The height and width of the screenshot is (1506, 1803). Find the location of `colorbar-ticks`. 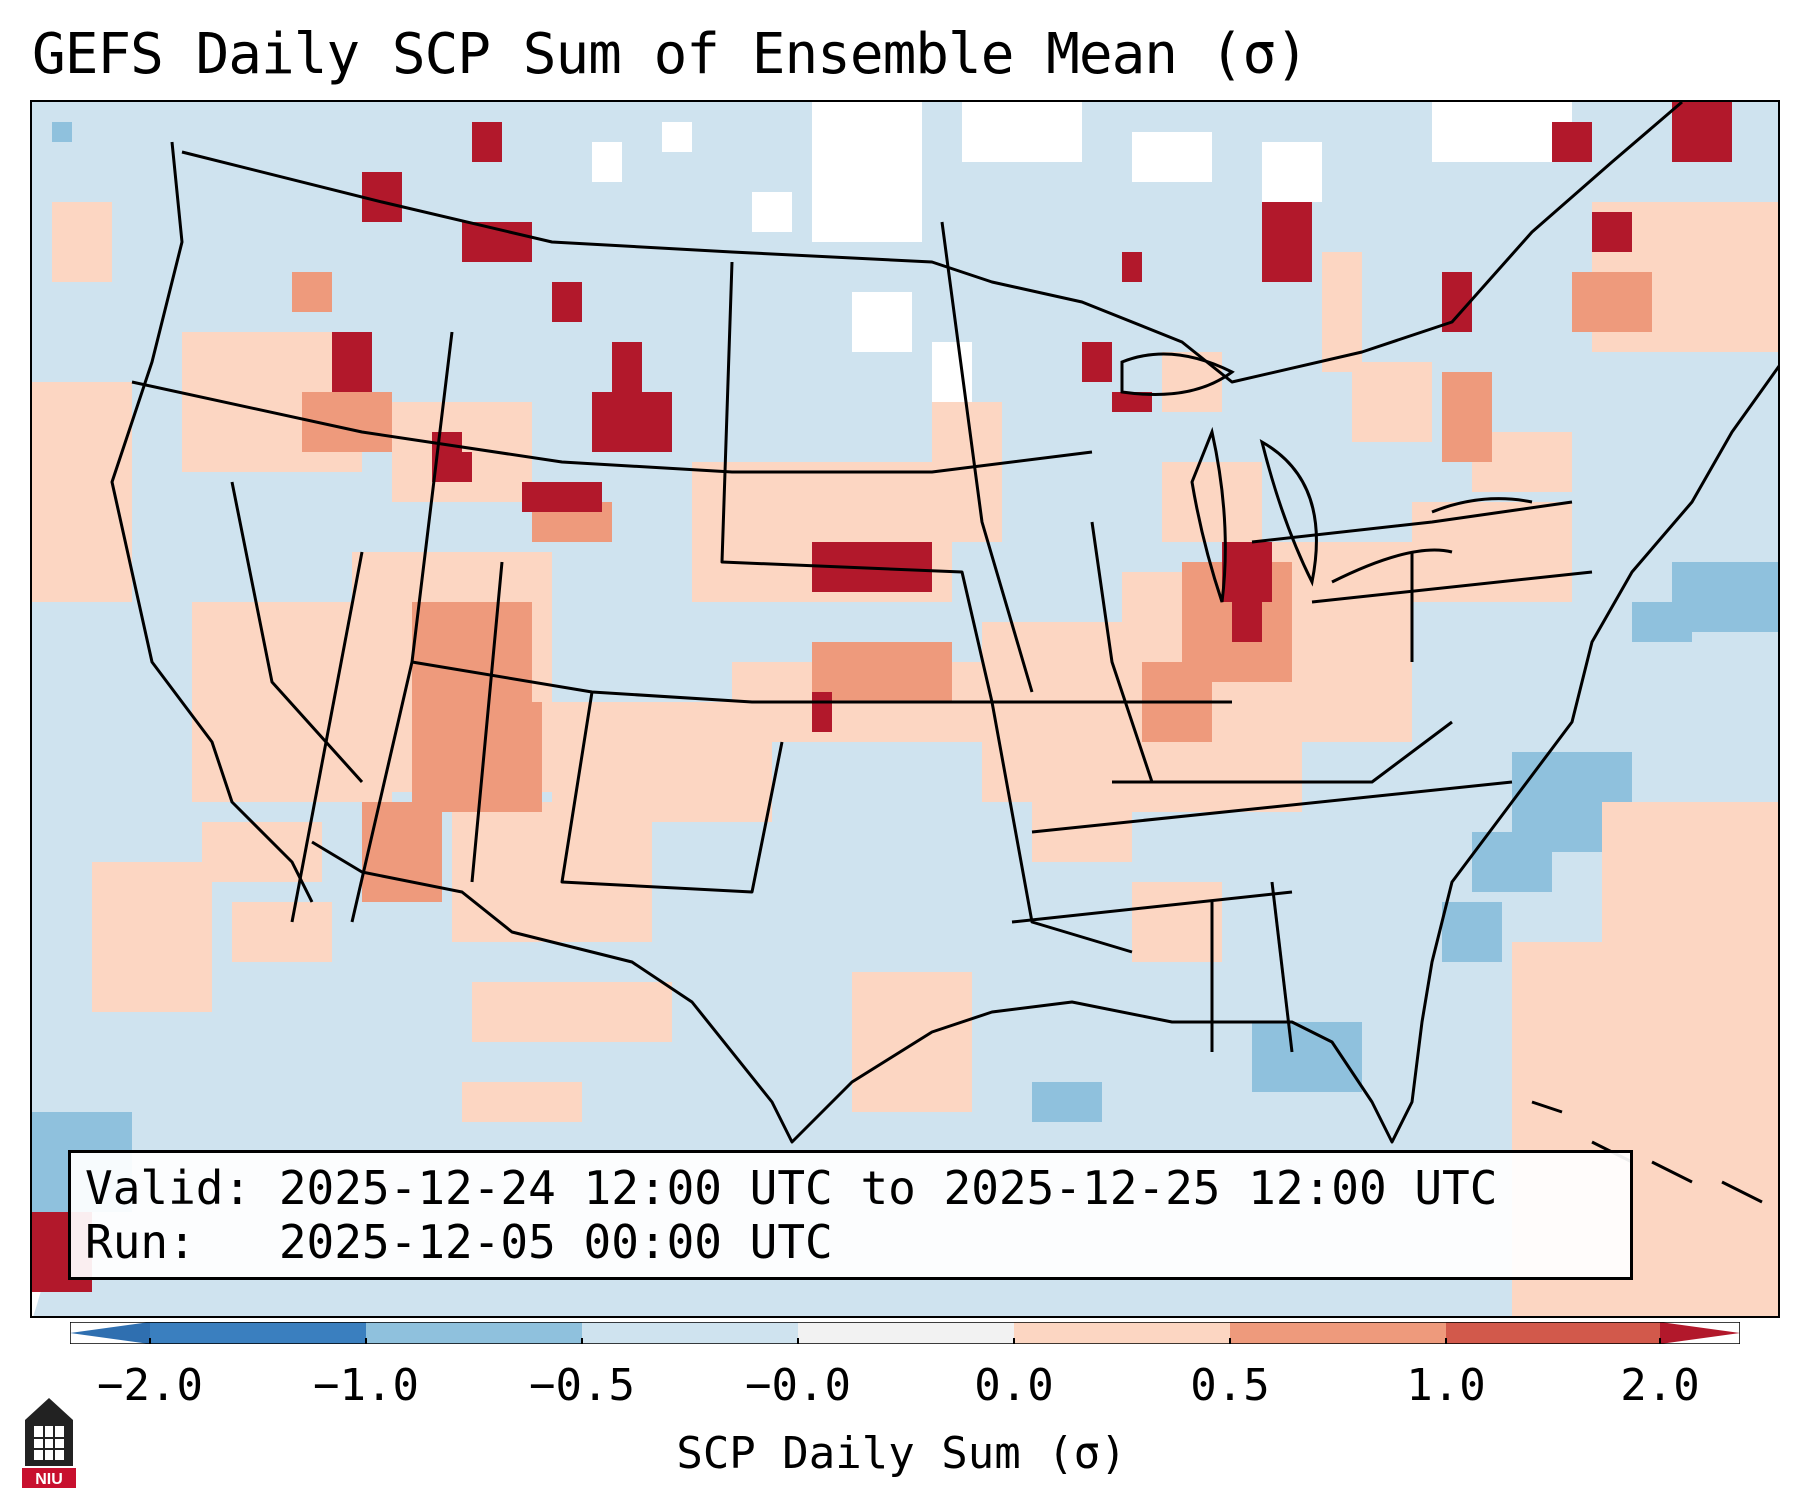

colorbar-ticks is located at coordinates (905, 1341).